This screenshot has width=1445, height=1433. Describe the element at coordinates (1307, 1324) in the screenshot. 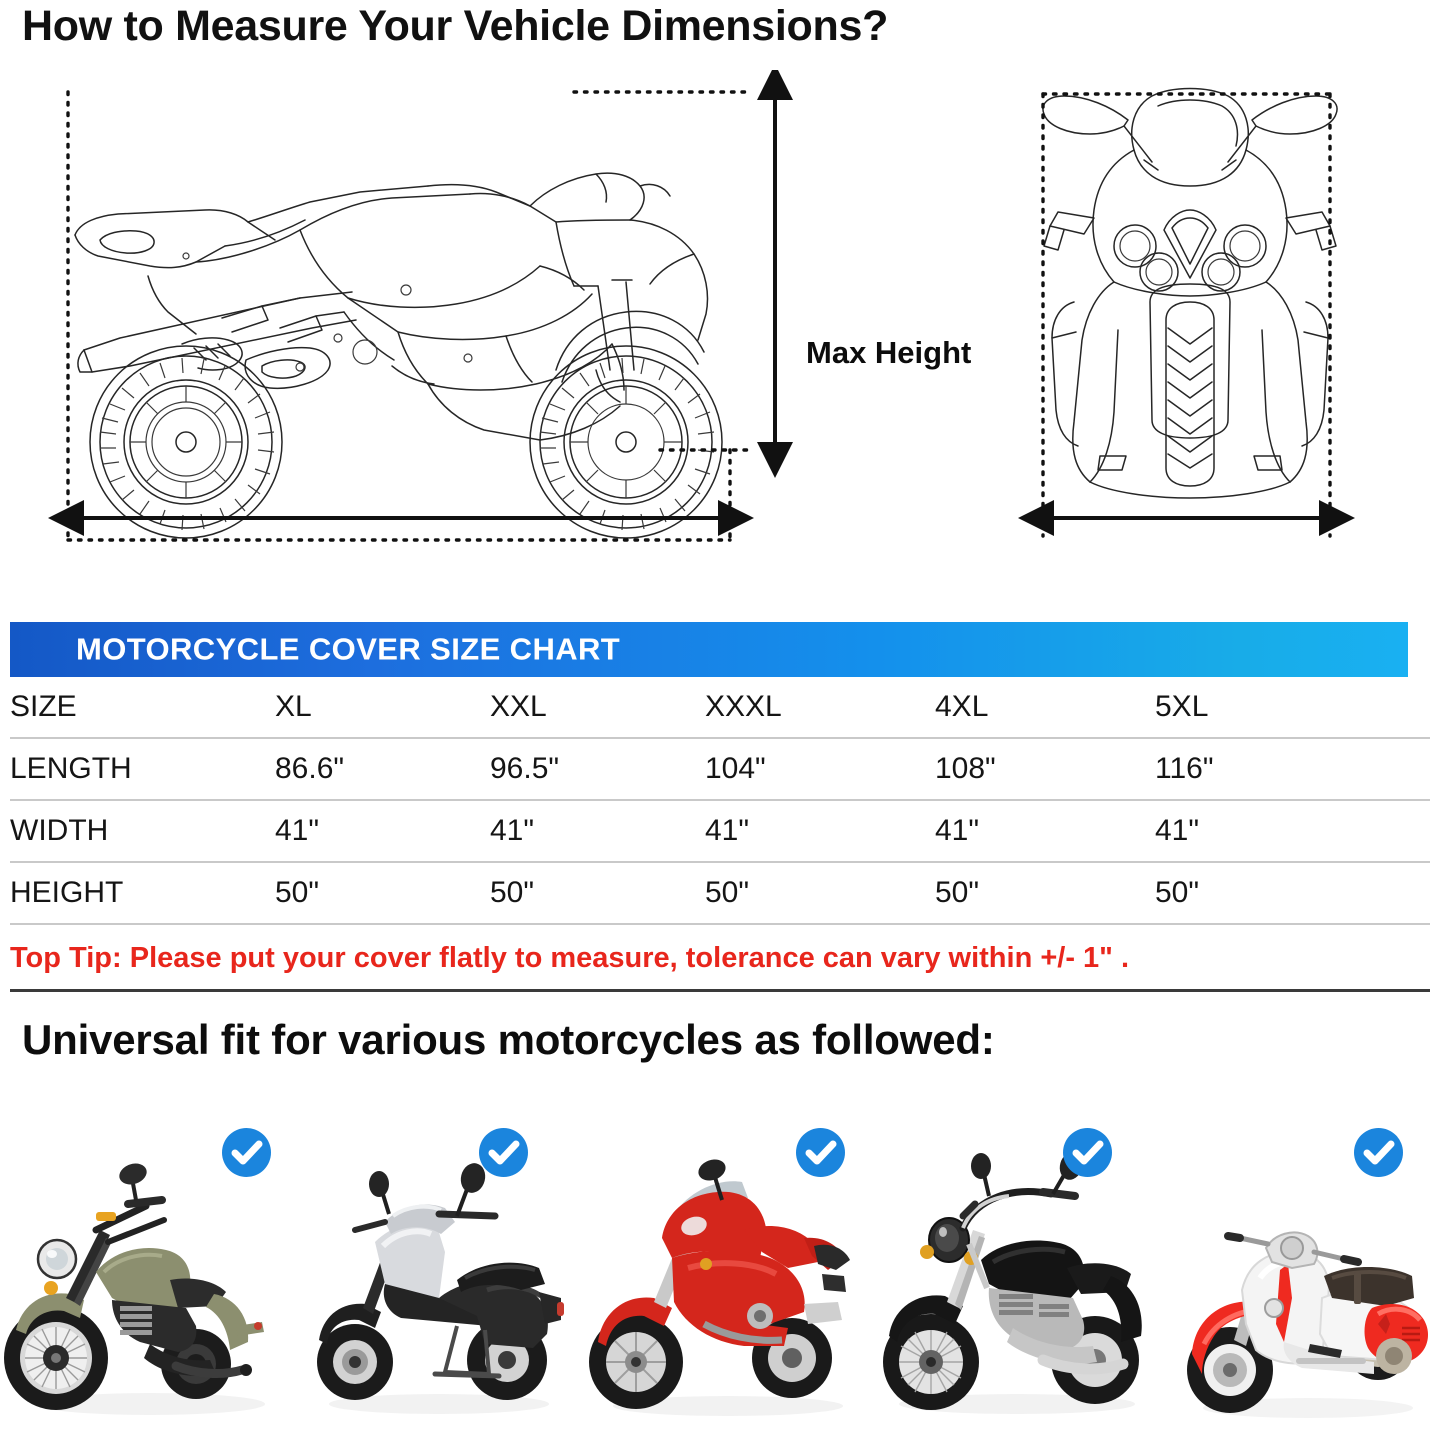

I see `red-white-vintage-scooter` at that location.